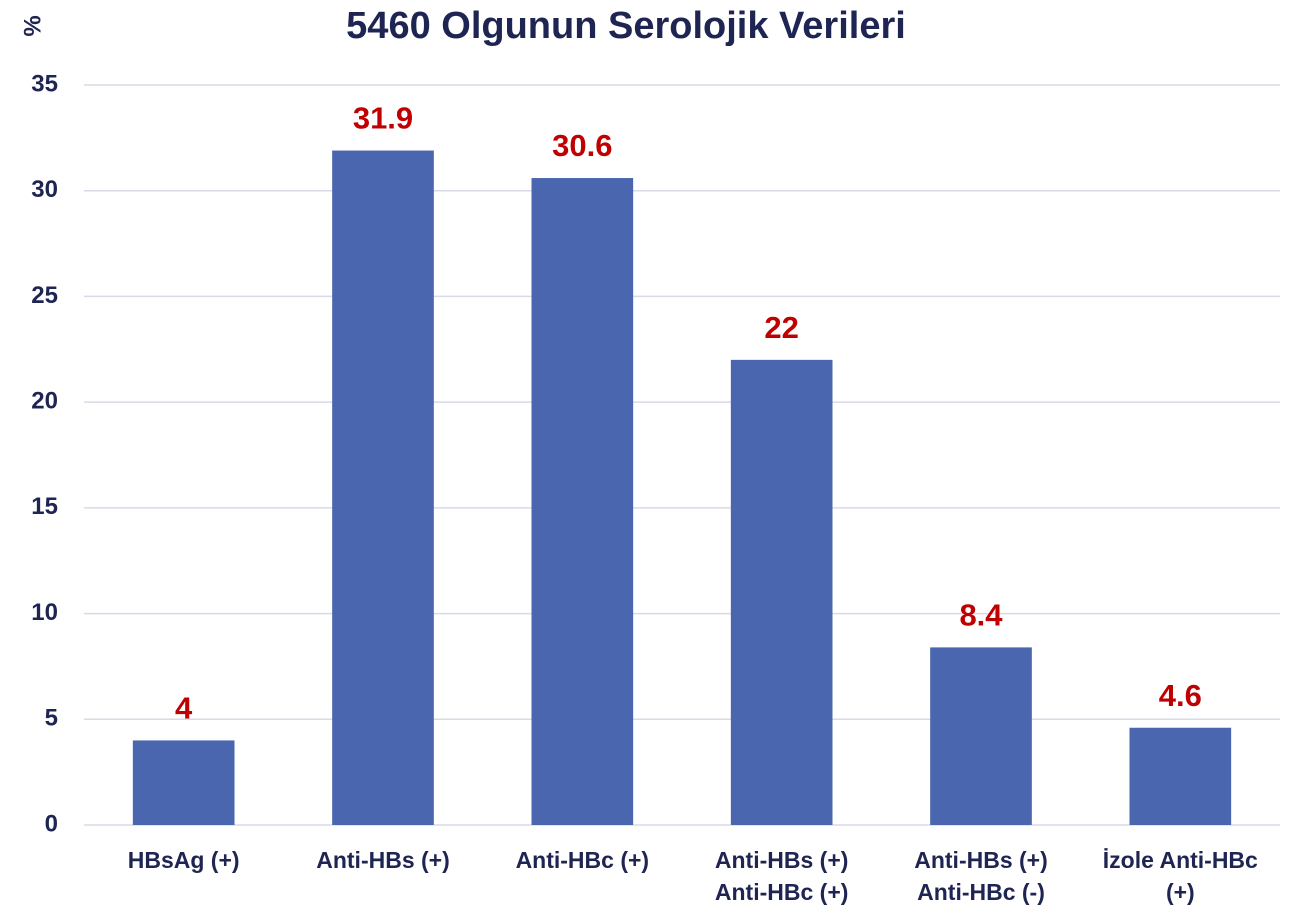  What do you see at coordinates (981, 892) in the screenshot?
I see `x-tick-label: Anti-HBc (-)` at bounding box center [981, 892].